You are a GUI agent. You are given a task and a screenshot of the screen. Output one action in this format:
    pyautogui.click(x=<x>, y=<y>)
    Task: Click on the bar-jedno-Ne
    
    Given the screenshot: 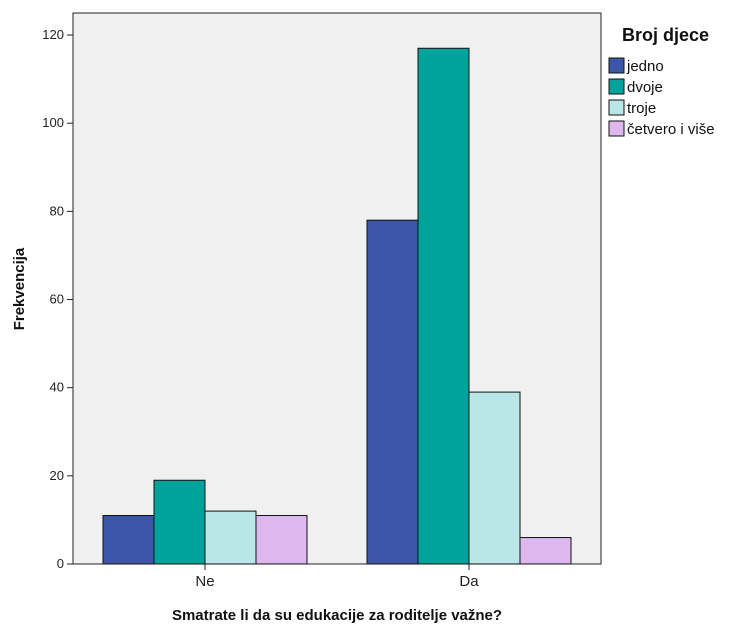 What is the action you would take?
    pyautogui.click(x=128, y=540)
    